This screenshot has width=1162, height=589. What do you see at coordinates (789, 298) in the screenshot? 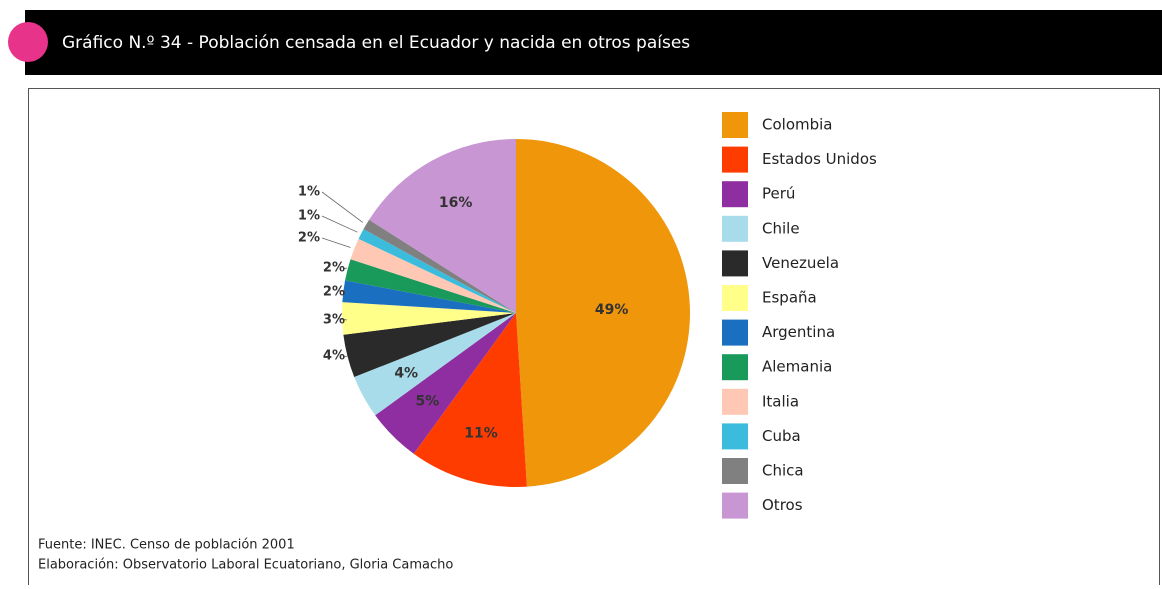
I see `legend-label: España` at bounding box center [789, 298].